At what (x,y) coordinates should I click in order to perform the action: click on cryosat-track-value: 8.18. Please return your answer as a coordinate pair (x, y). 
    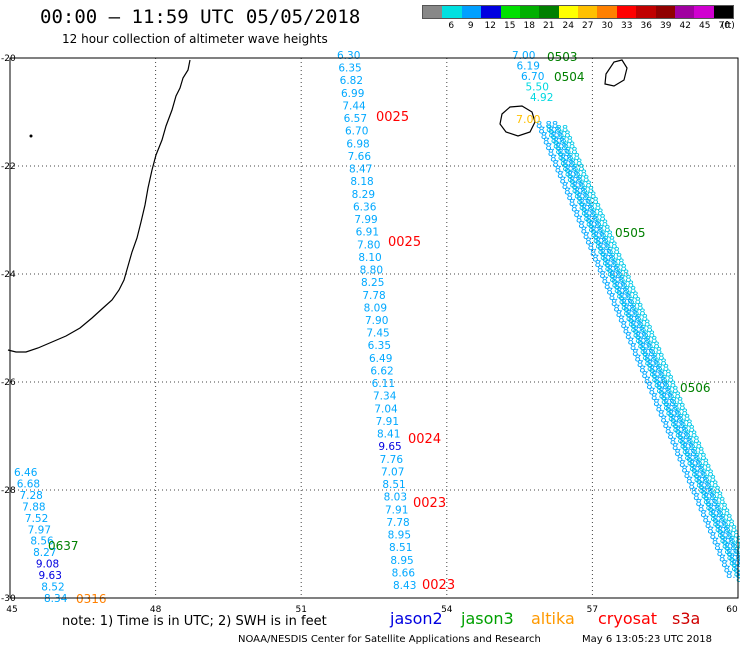
    Looking at the image, I should click on (361, 182).